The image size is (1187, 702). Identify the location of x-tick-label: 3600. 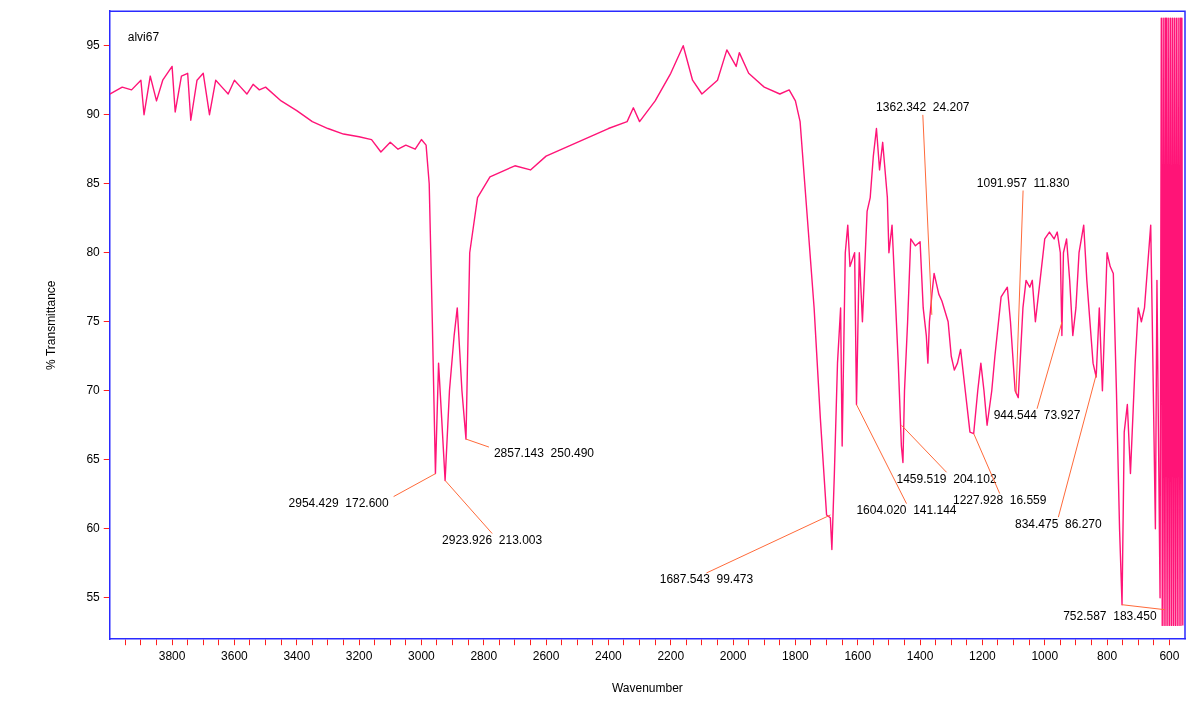
(235, 655).